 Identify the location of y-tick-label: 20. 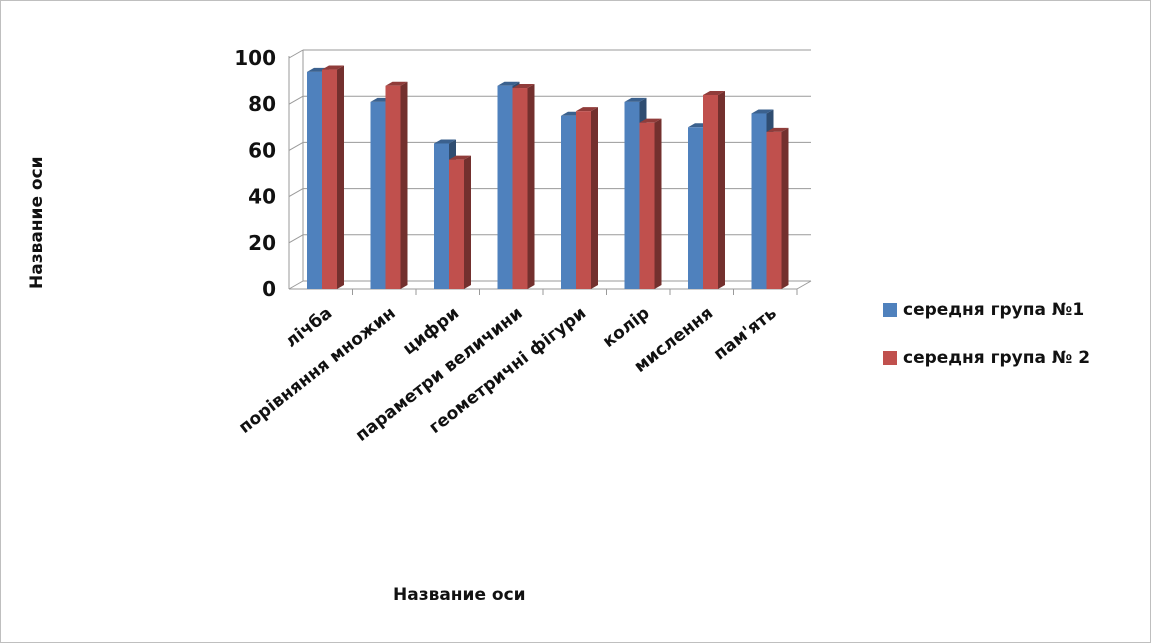
(262, 243).